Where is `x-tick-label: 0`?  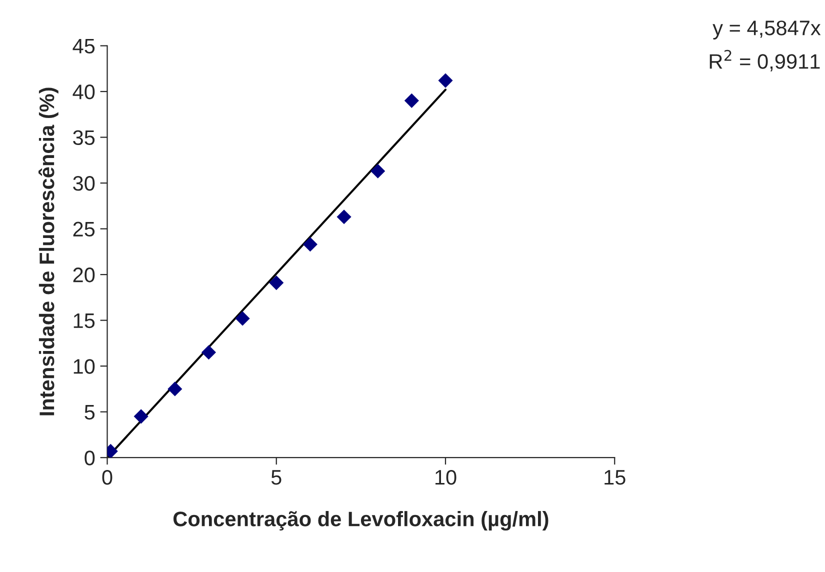
x-tick-label: 0 is located at coordinates (107, 477).